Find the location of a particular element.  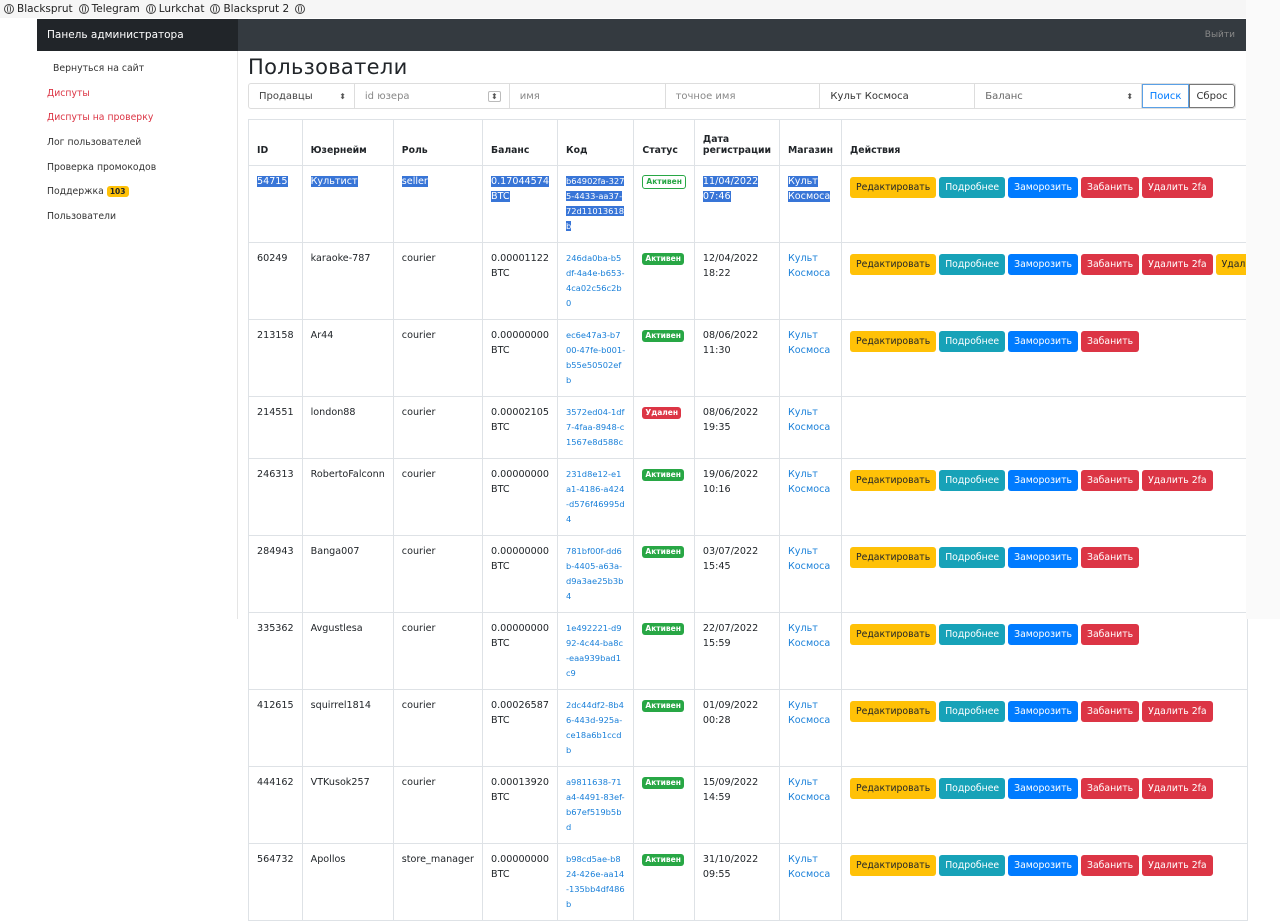

bookmark-2: Lurkchat is located at coordinates (174, 9).